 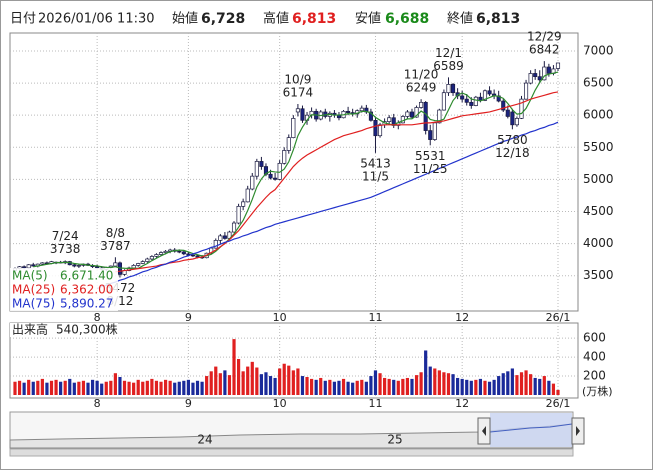 I want to click on annotation-label: 11/5, so click(x=375, y=176).